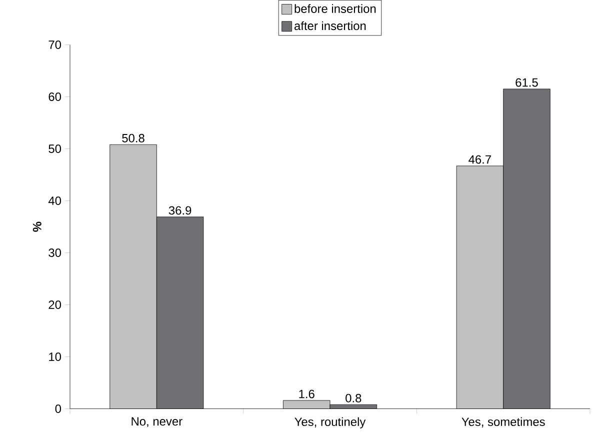 The height and width of the screenshot is (446, 600). I want to click on x-tick-label: No, never, so click(157, 422).